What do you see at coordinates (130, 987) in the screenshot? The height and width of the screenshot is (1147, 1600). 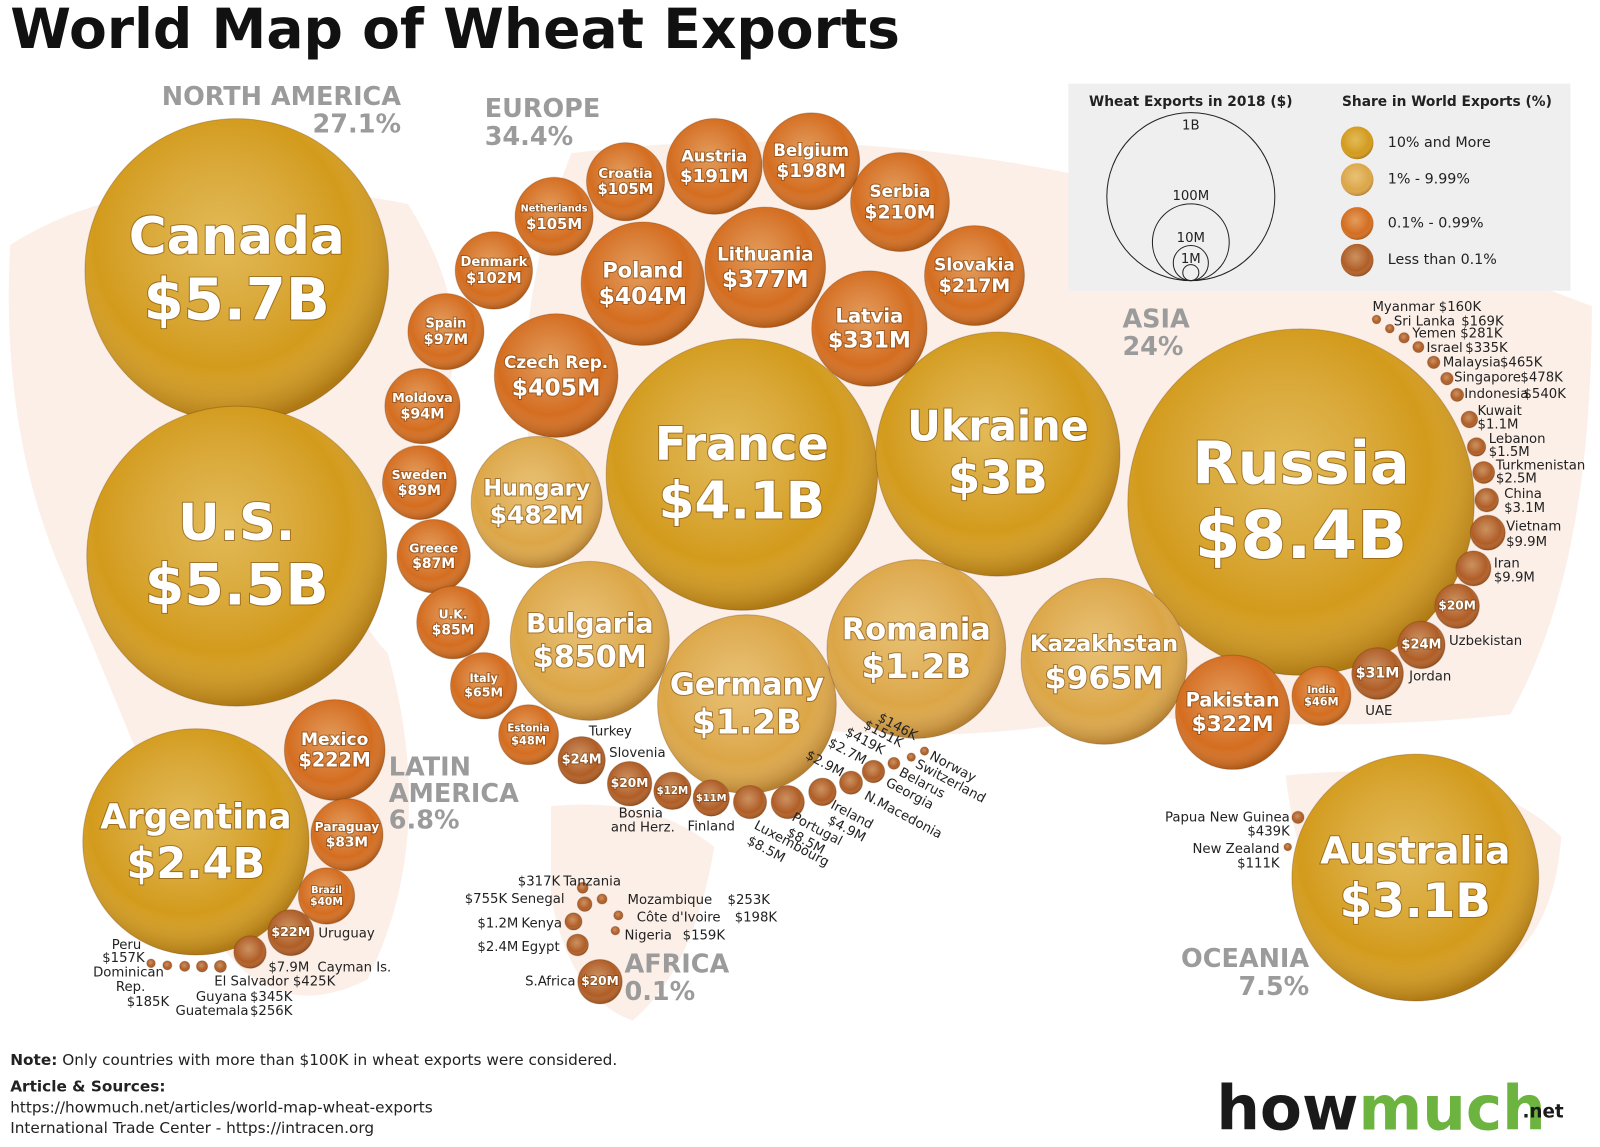 I see `text-line: Rep.` at bounding box center [130, 987].